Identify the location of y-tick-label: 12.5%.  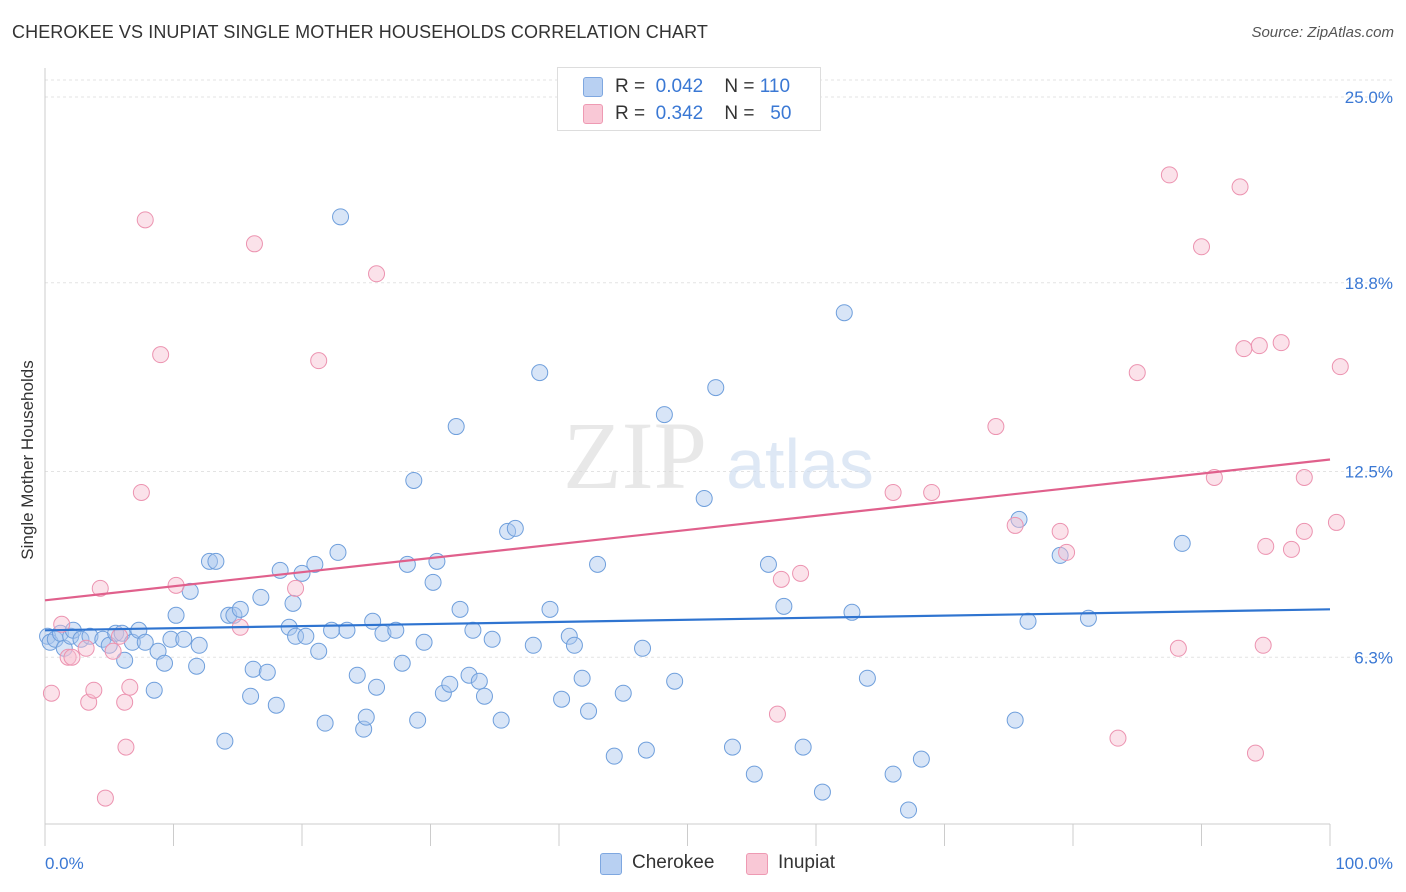
(1369, 472).